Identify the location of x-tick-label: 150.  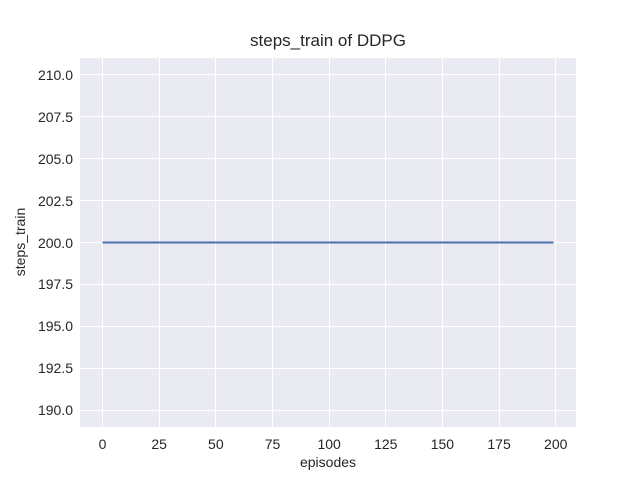
(442, 444).